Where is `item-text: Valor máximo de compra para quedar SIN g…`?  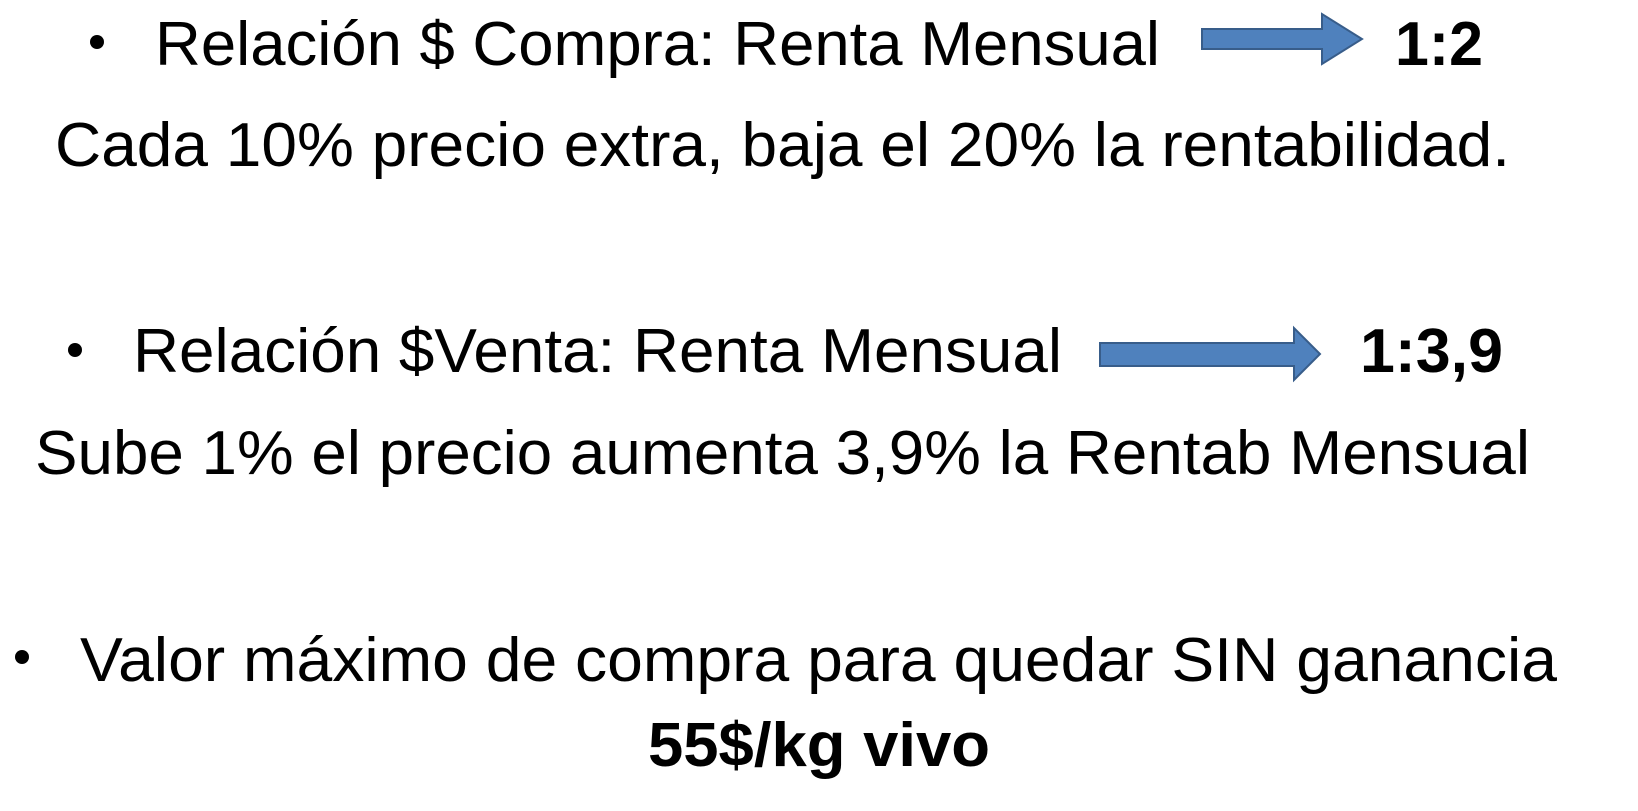 item-text: Valor máximo de compra para quedar SIN g… is located at coordinates (819, 660).